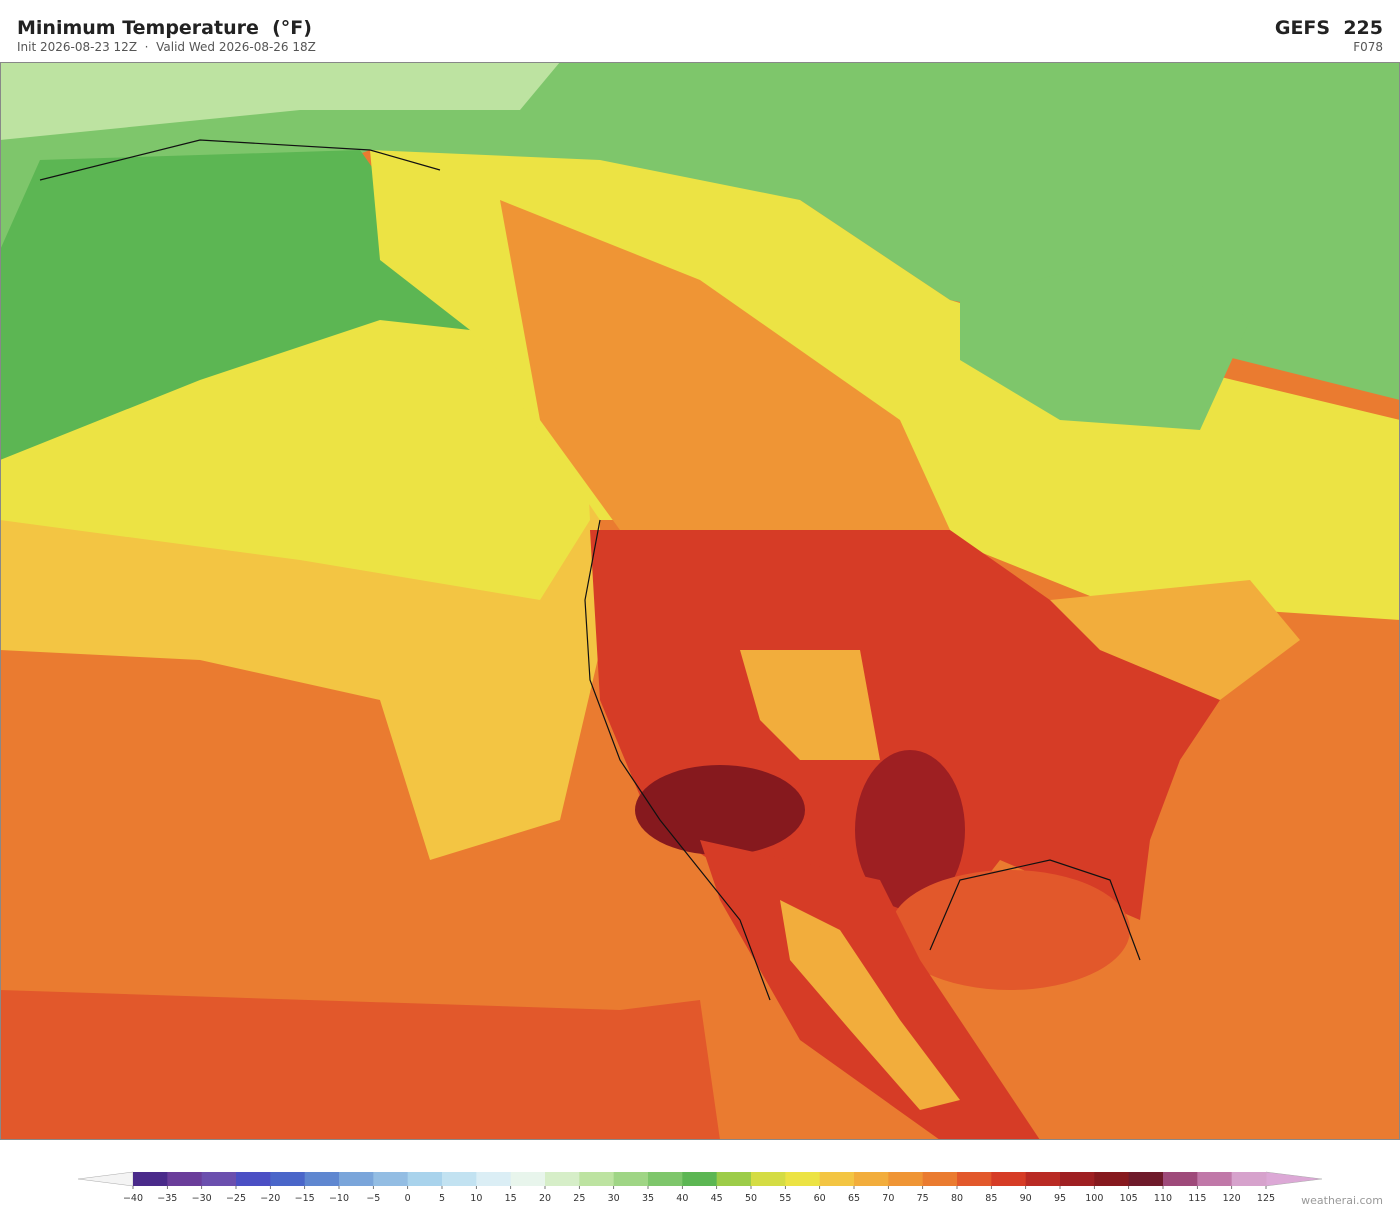 The width and height of the screenshot is (1400, 1215). I want to click on forecast-hour: F078, so click(1368, 47).